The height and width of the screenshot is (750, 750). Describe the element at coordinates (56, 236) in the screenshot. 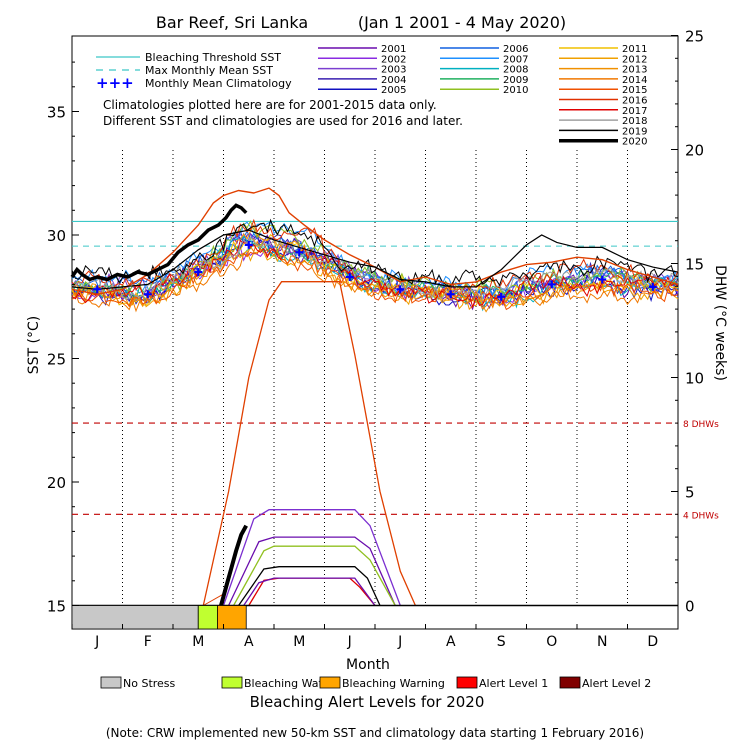

I see `y-left-tick-label: 30` at that location.